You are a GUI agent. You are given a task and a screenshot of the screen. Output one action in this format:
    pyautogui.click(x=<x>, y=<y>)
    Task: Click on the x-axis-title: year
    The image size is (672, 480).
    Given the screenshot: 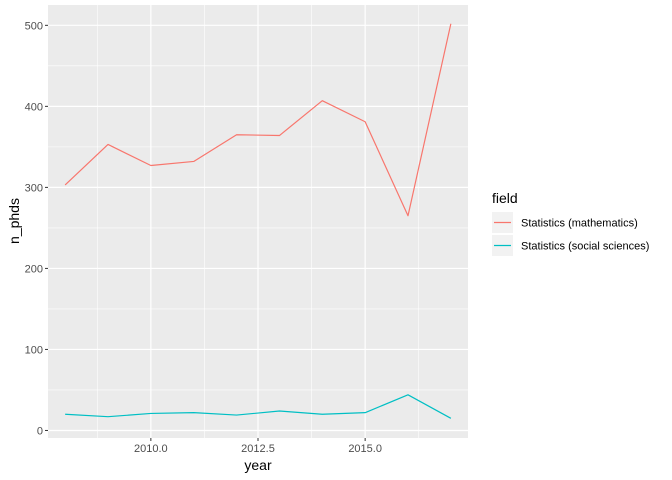 What is the action you would take?
    pyautogui.click(x=258, y=465)
    